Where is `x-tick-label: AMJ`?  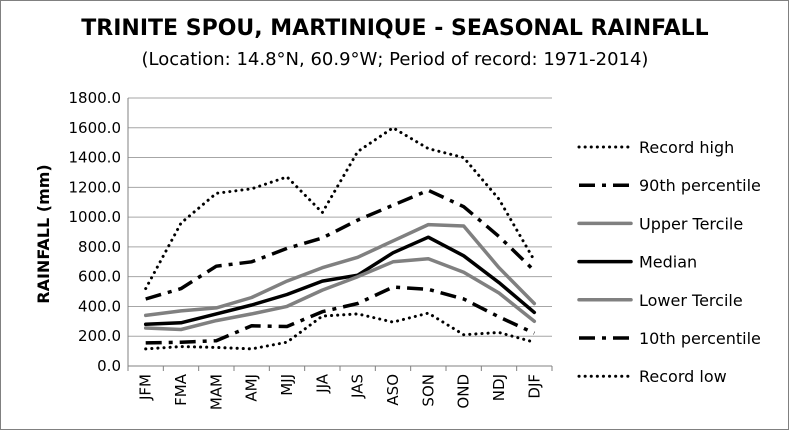
x-tick-label: AMJ is located at coordinates (252, 388).